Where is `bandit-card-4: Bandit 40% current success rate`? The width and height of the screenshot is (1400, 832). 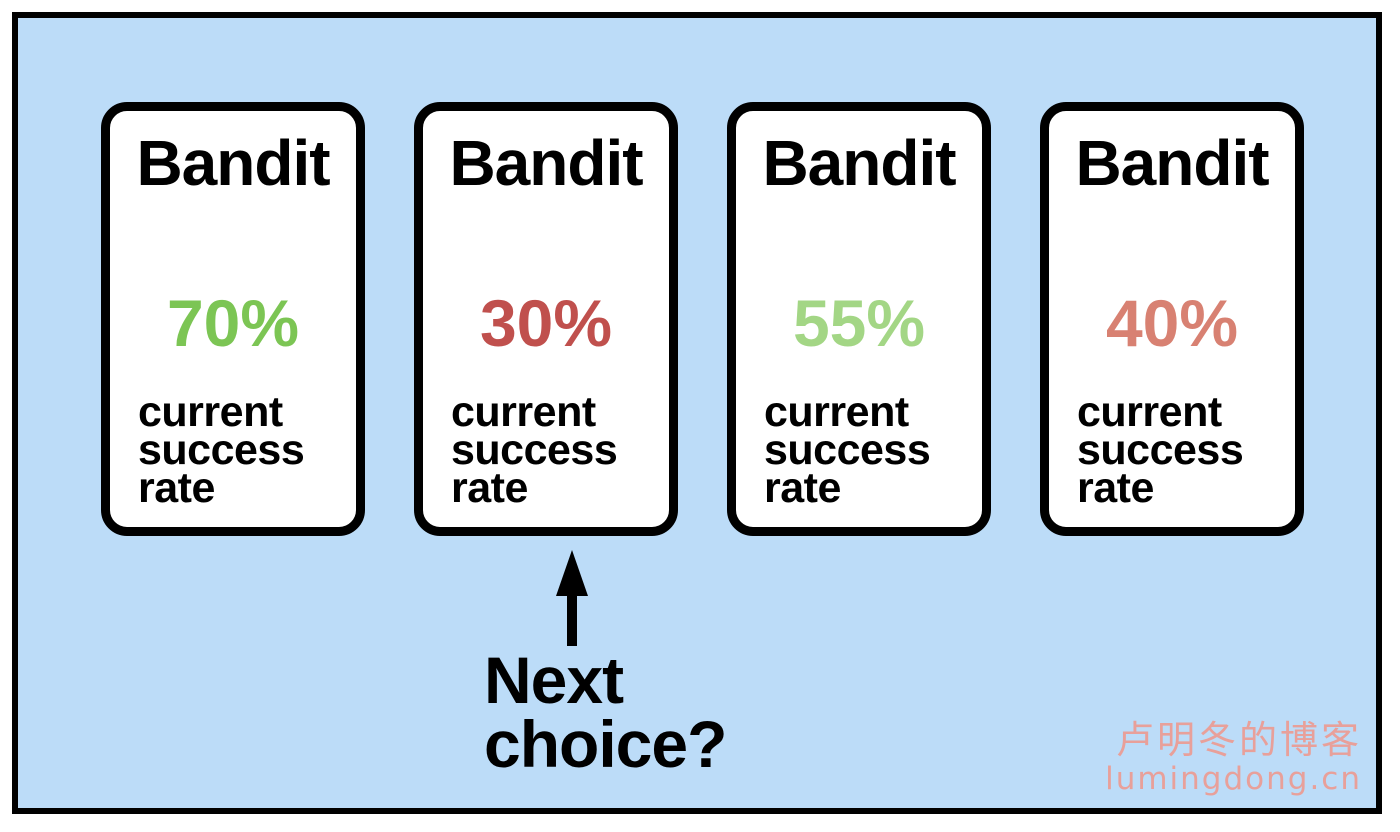 bandit-card-4: Bandit 40% current success rate is located at coordinates (1172, 319).